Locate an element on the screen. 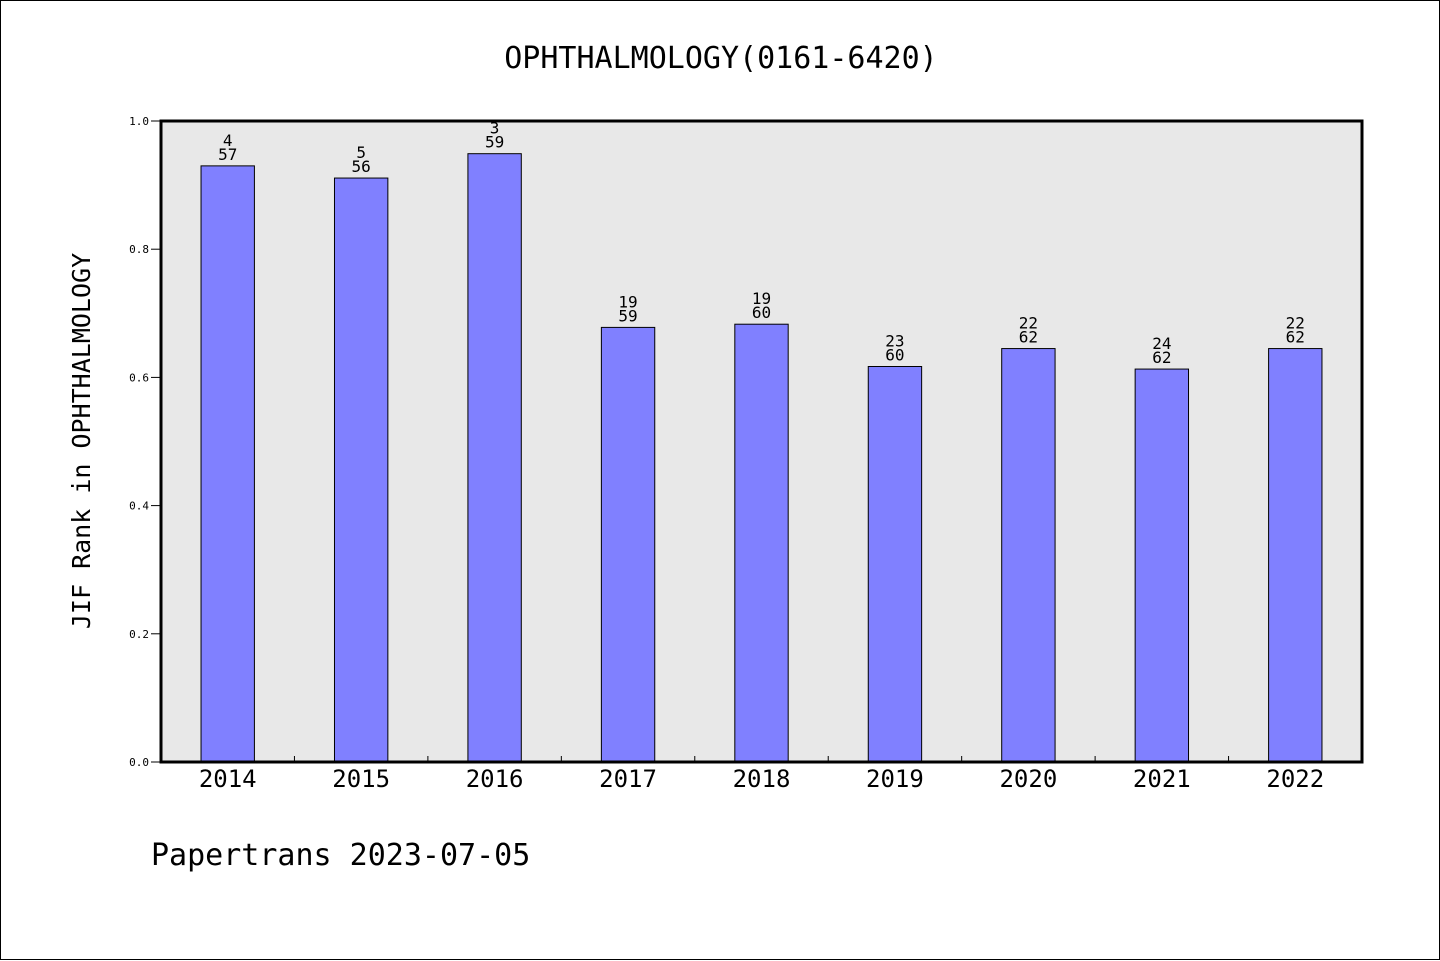 This screenshot has width=1440, height=961. footer-watermark: Papertrans 2023-07-05 is located at coordinates (340, 855).